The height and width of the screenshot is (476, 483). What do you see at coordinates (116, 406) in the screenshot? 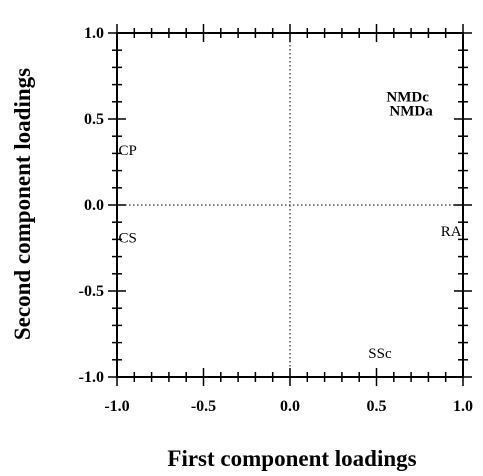
I see `x-tick-label: -1.0` at bounding box center [116, 406].